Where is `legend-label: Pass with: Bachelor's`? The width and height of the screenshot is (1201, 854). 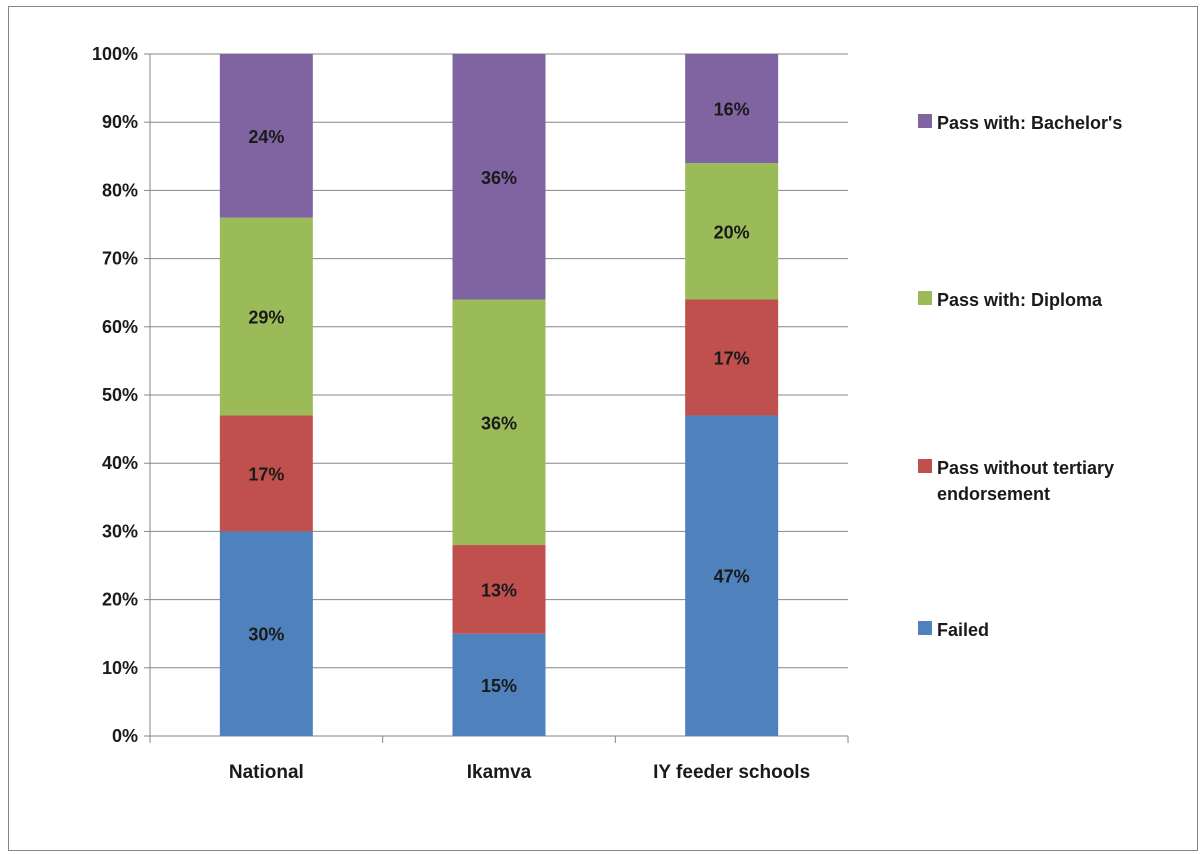 legend-label: Pass with: Bachelor's is located at coordinates (1030, 123).